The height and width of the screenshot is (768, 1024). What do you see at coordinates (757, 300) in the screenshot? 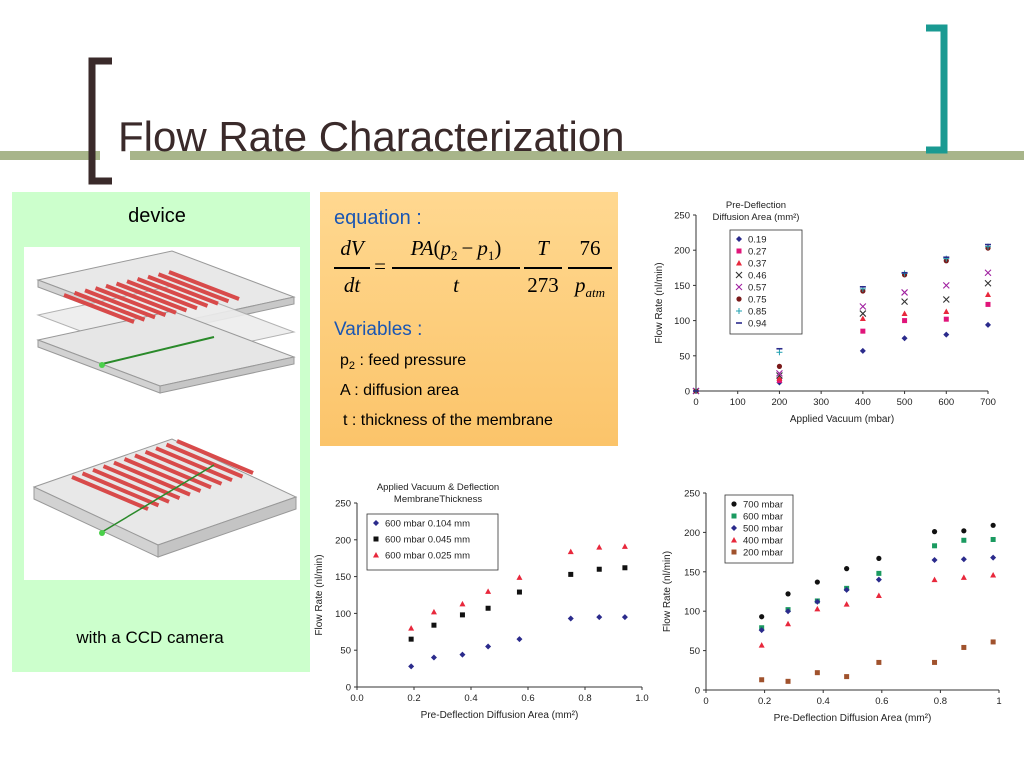
I see `legend-label: 0.75` at bounding box center [757, 300].